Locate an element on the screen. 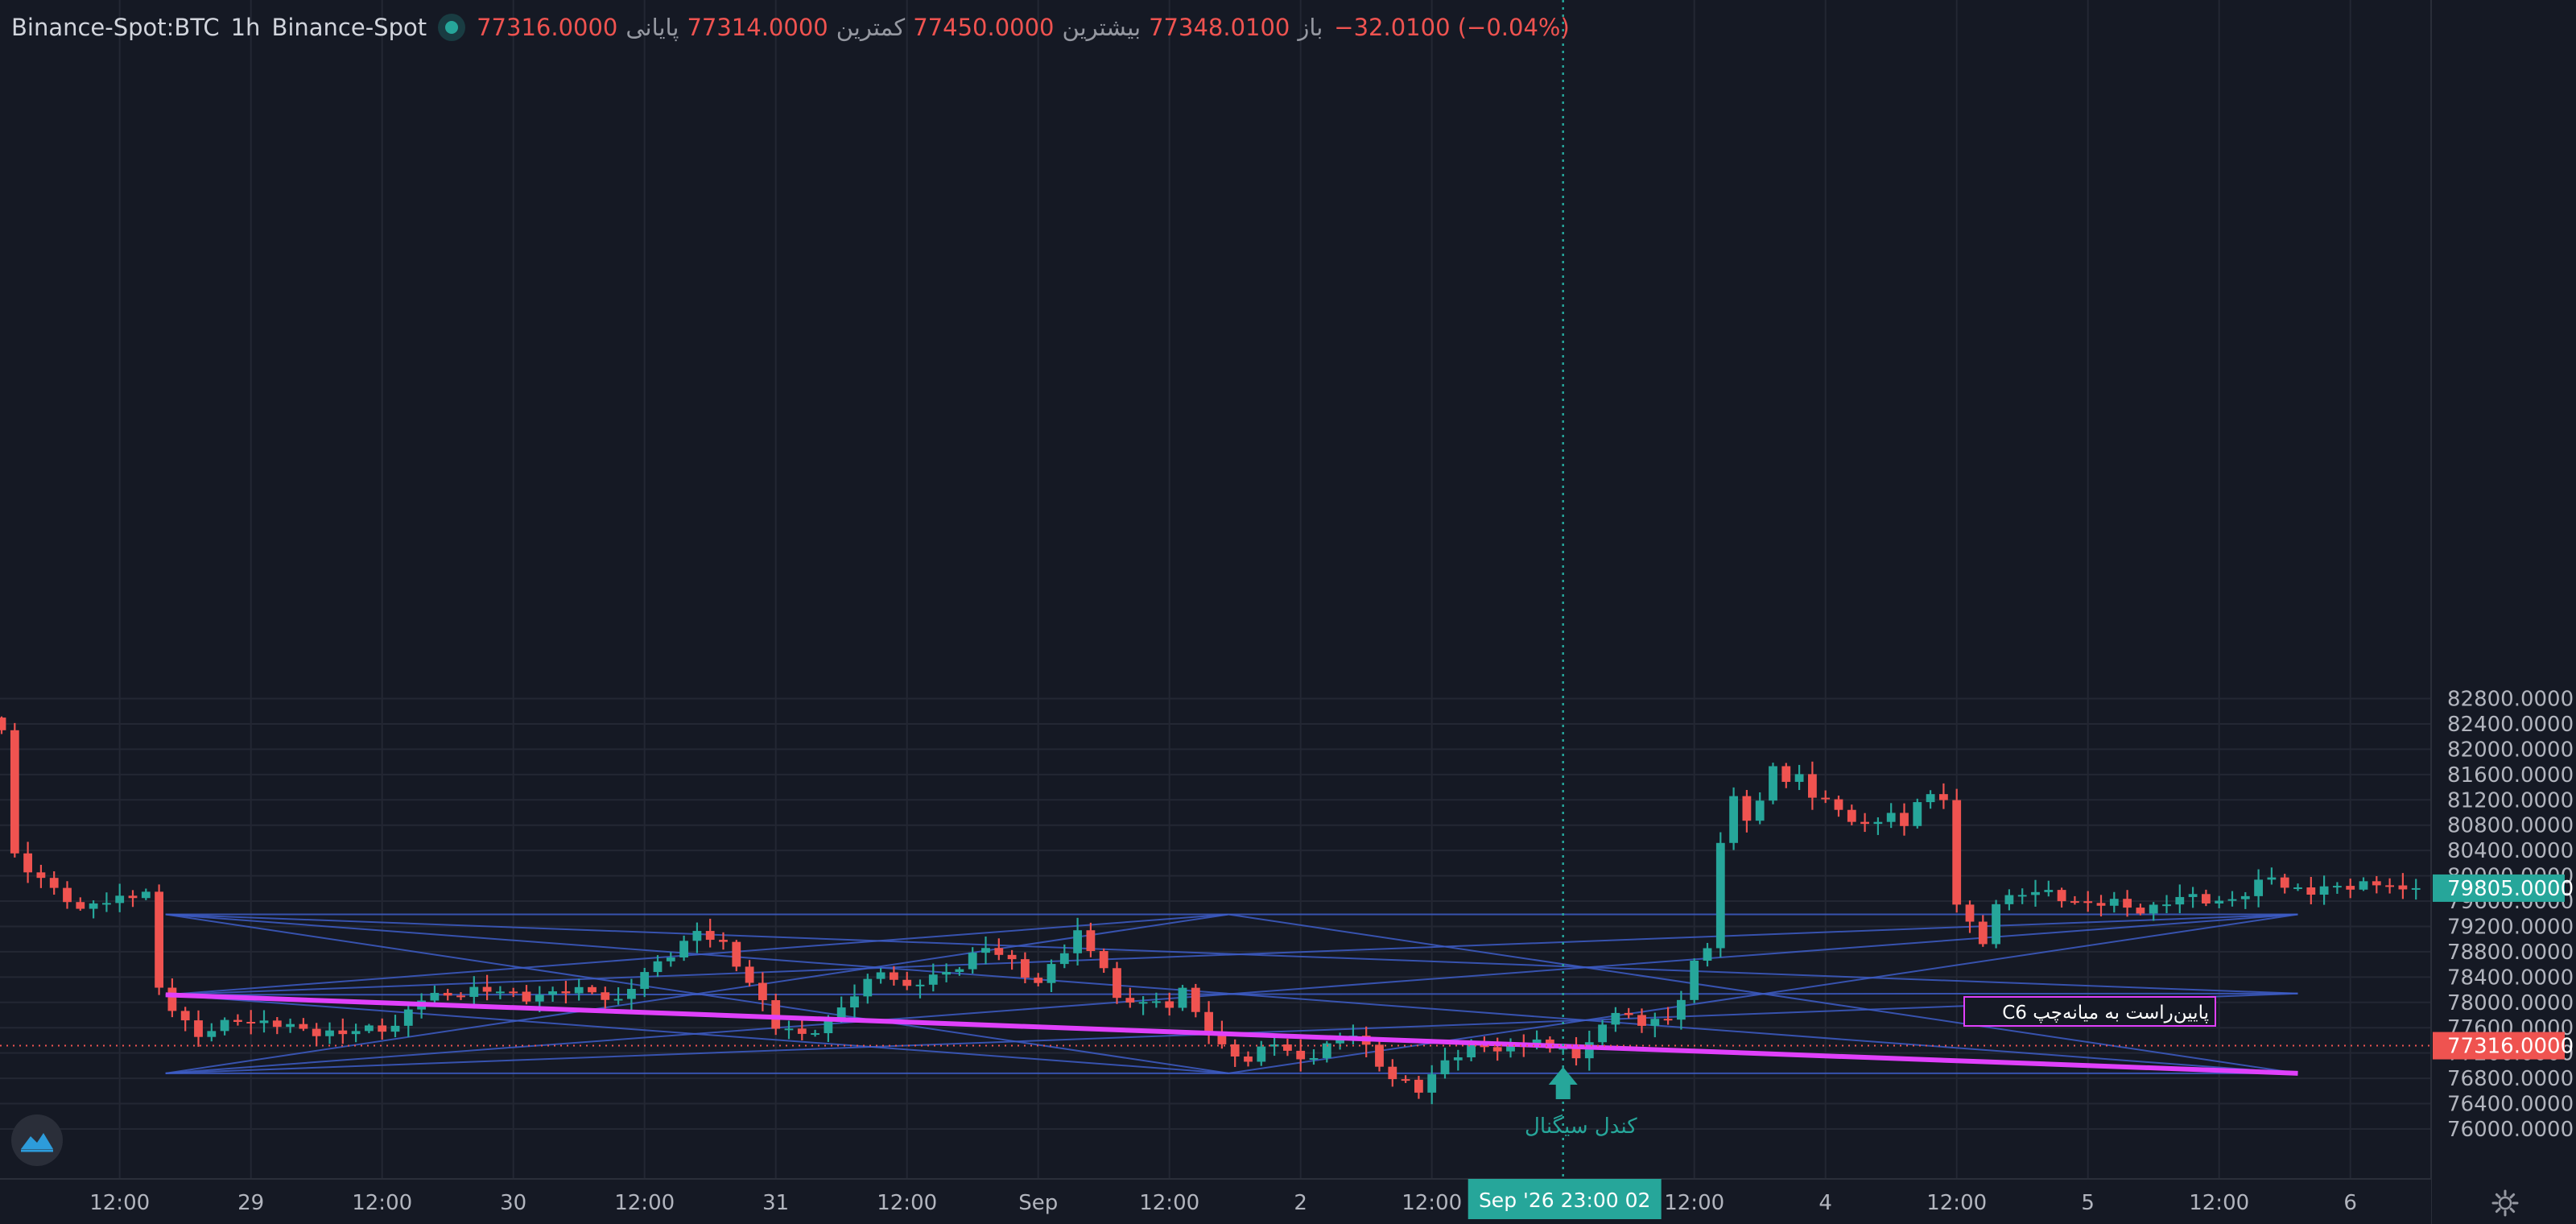 This screenshot has width=2576, height=1224. change-value: −32.0100 (−0.04%) is located at coordinates (1452, 27).